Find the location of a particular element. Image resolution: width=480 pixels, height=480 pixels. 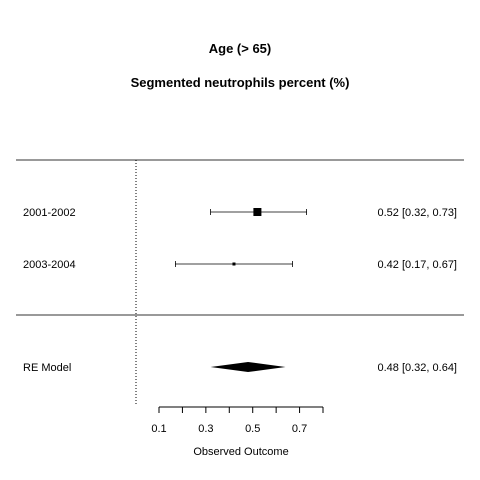

summary-diamond is located at coordinates (248, 367).